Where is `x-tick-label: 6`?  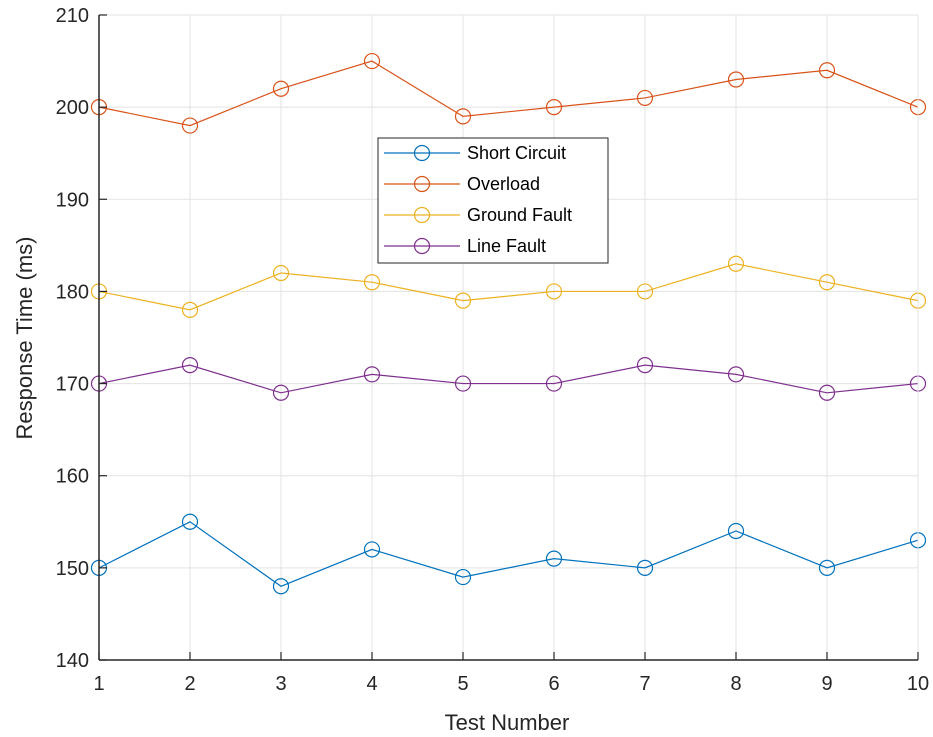 x-tick-label: 6 is located at coordinates (553, 684).